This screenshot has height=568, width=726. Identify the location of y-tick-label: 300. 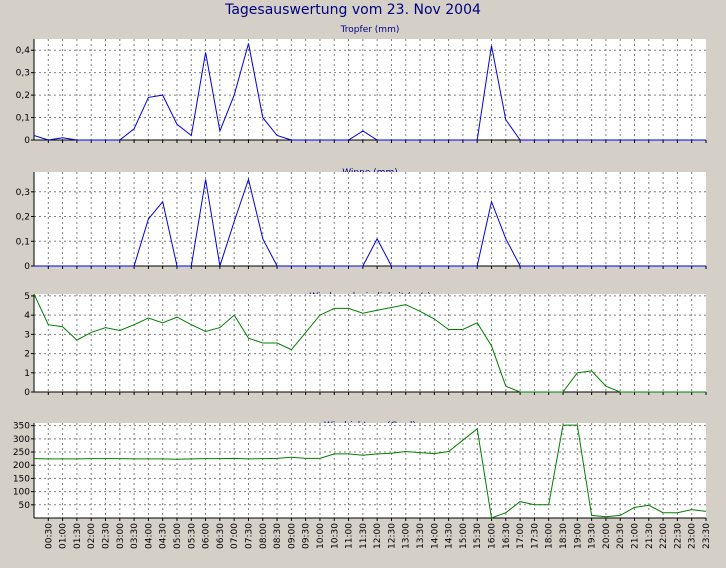
(21, 440).